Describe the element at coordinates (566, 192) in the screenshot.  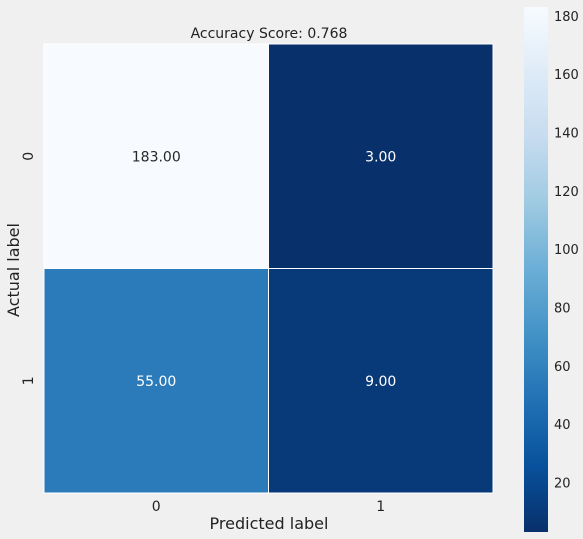
I see `colorbar-tick-label: 120` at that location.